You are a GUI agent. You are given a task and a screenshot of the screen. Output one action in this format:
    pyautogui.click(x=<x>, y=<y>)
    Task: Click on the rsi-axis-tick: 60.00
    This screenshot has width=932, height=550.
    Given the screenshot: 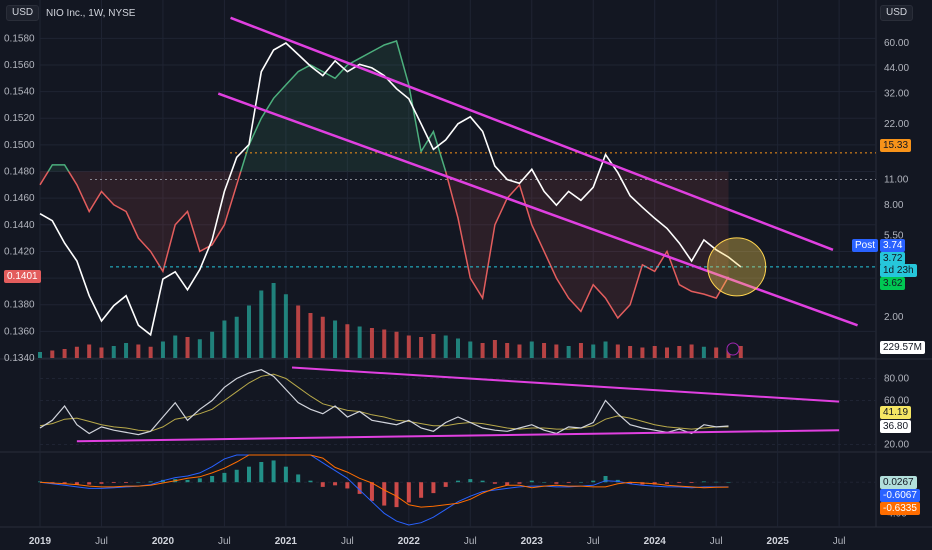 What is the action you would take?
    pyautogui.click(x=896, y=401)
    